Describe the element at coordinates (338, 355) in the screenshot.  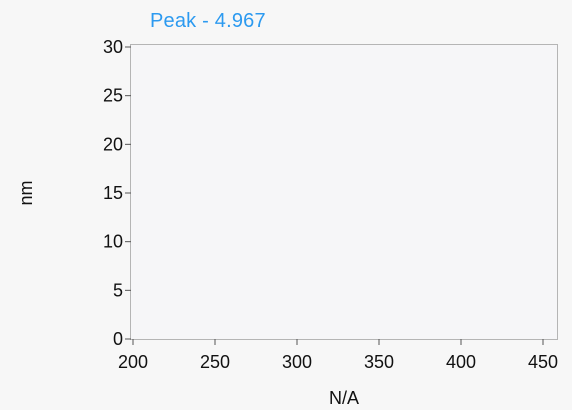
I see `x-axis: 200 250 300 350 400 450` at that location.